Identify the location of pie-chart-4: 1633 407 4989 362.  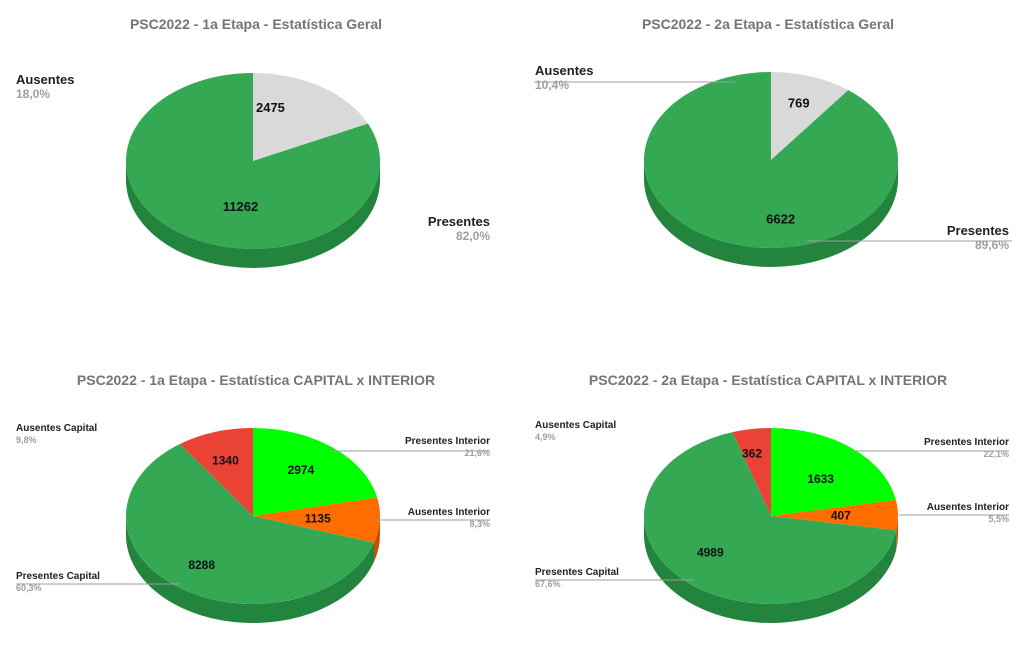
(772, 525).